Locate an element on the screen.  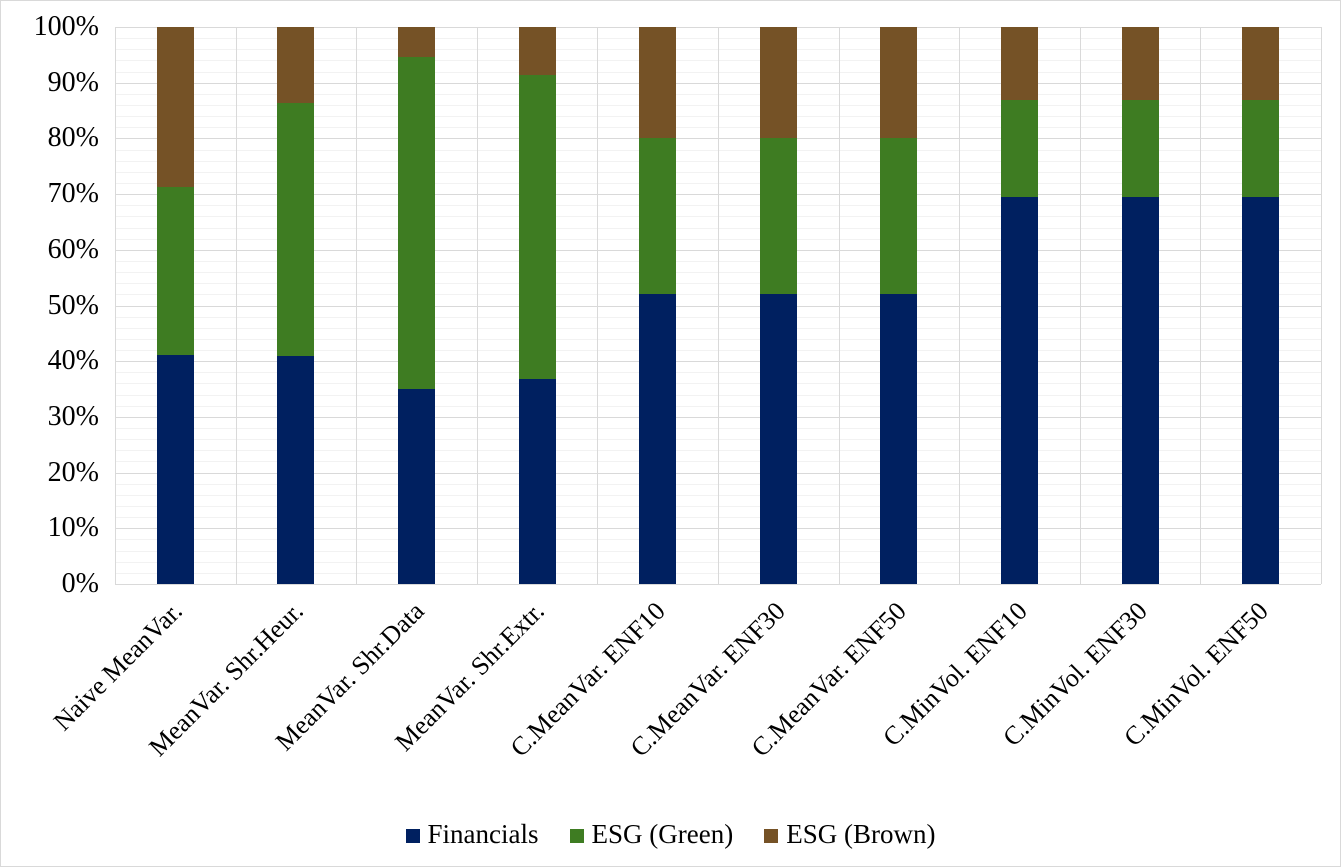
bar-c-minvol-enf50 is located at coordinates (1261, 305).